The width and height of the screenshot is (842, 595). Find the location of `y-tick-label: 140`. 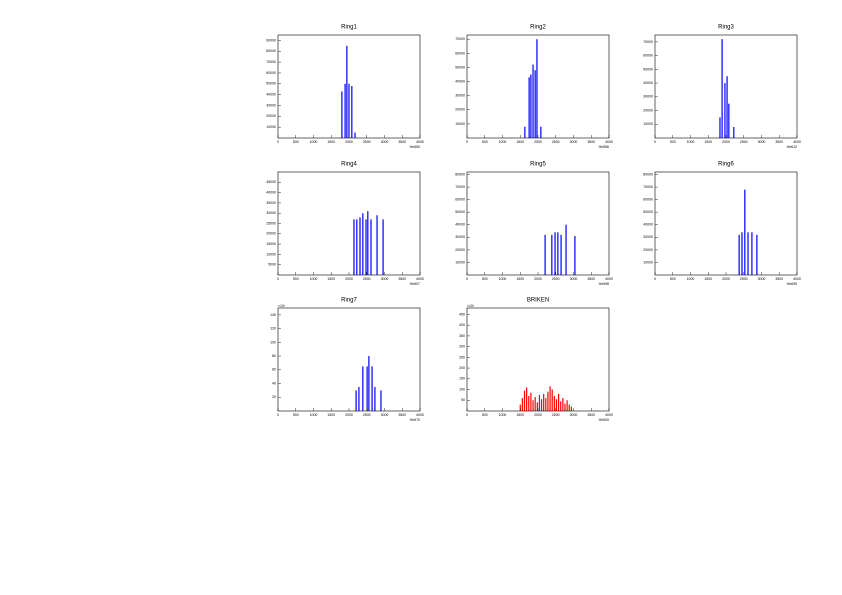

y-tick-label: 140 is located at coordinates (273, 315).